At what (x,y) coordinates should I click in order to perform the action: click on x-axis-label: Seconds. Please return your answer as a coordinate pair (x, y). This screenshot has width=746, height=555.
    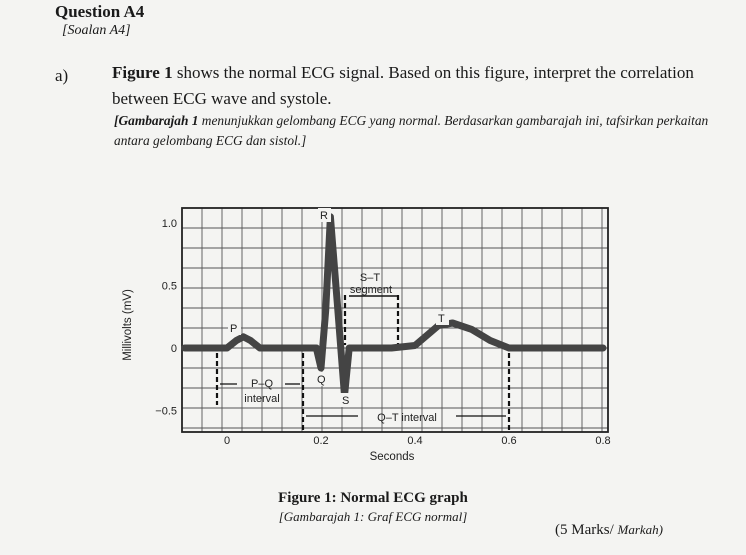
    Looking at the image, I should click on (392, 457).